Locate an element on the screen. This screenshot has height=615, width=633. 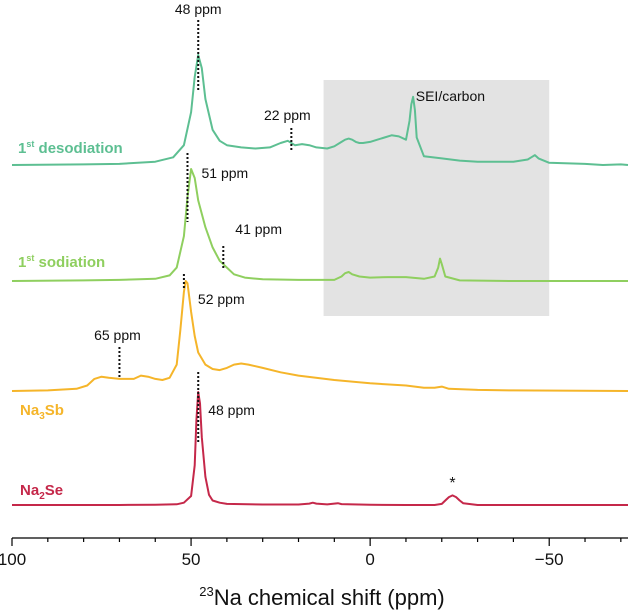
peak-label: * is located at coordinates (452, 483).